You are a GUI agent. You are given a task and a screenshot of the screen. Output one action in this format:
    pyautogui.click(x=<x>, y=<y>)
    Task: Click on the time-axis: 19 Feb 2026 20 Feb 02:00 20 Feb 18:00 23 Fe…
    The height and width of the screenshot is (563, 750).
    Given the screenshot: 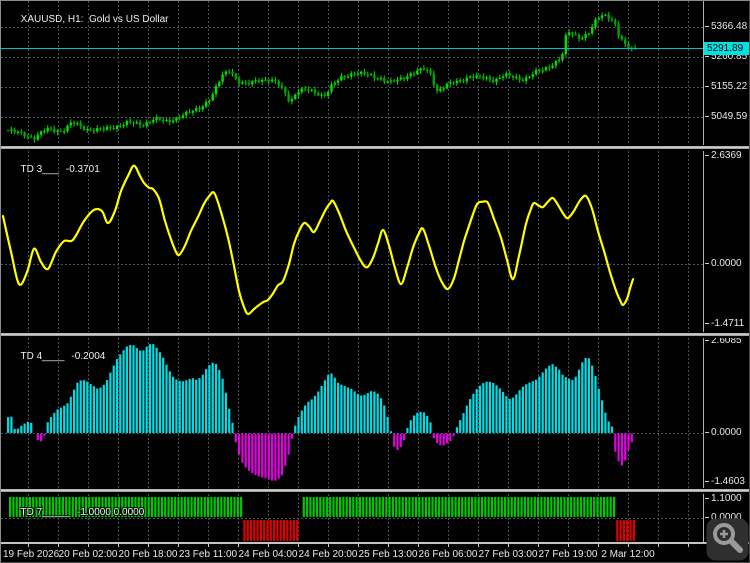 What is the action you would take?
    pyautogui.click(x=375, y=553)
    